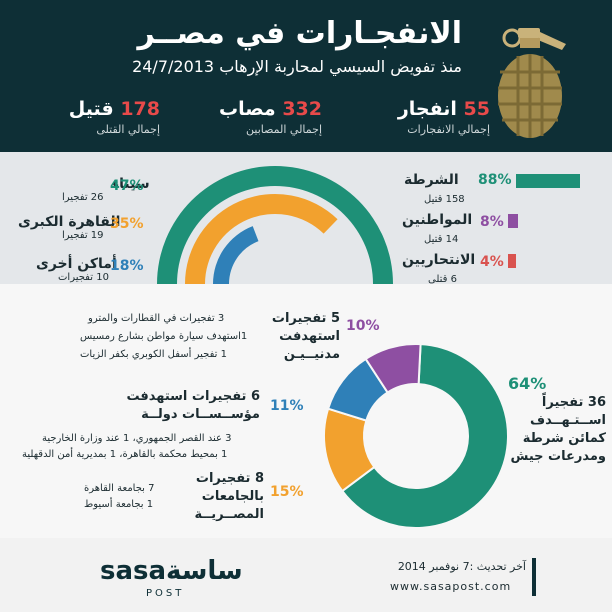  Describe the element at coordinates (127, 186) in the screenshot. I see `region-pct: 47%` at that location.